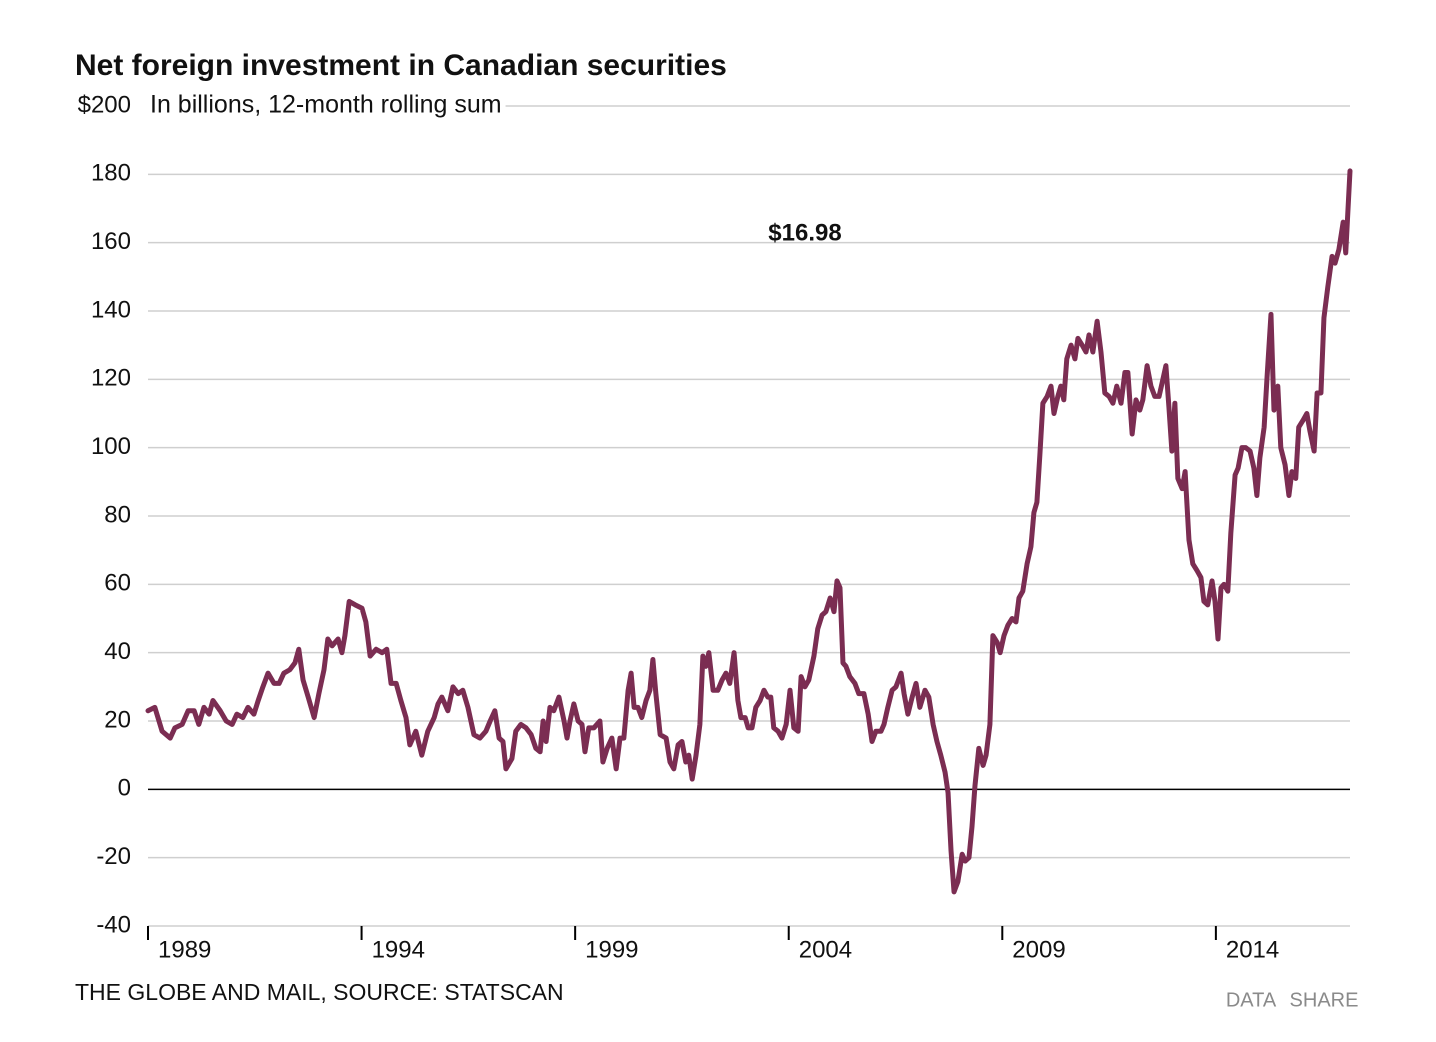  I want to click on y-tick-label: 20, so click(117, 719).